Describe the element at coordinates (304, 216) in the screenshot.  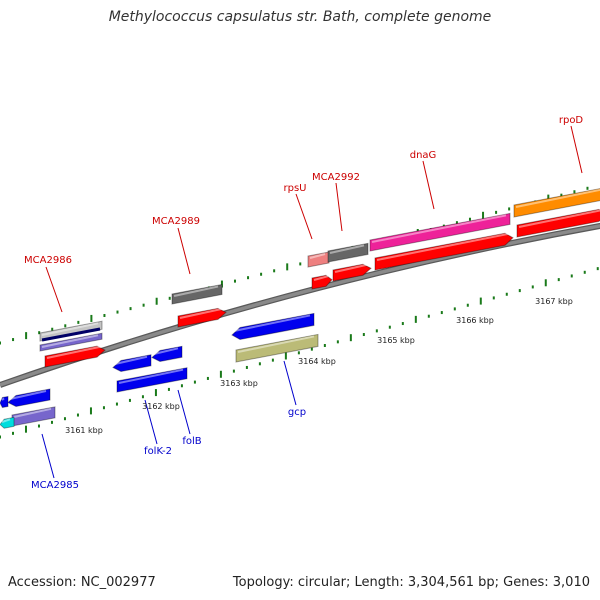
I see `label-rpsU-leader` at that location.